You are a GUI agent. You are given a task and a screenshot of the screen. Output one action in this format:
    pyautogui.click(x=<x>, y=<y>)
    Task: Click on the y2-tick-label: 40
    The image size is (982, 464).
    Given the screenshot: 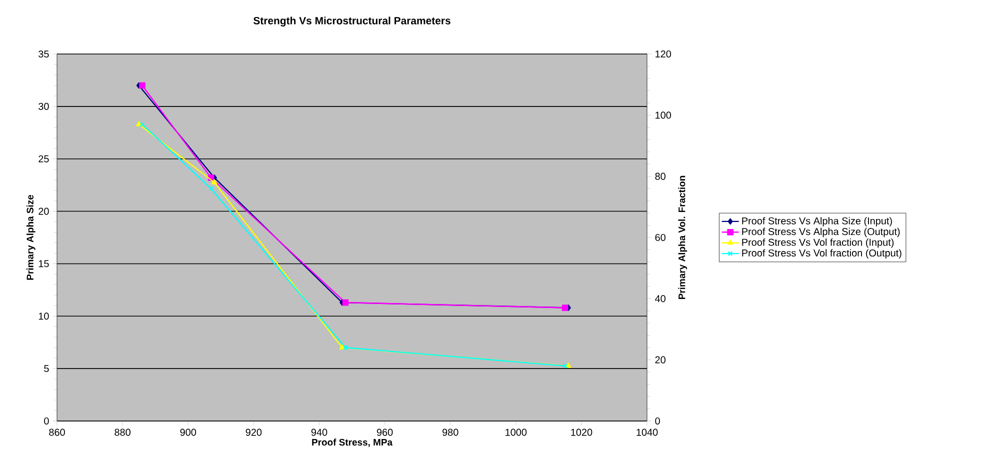 What is the action you would take?
    pyautogui.click(x=660, y=298)
    